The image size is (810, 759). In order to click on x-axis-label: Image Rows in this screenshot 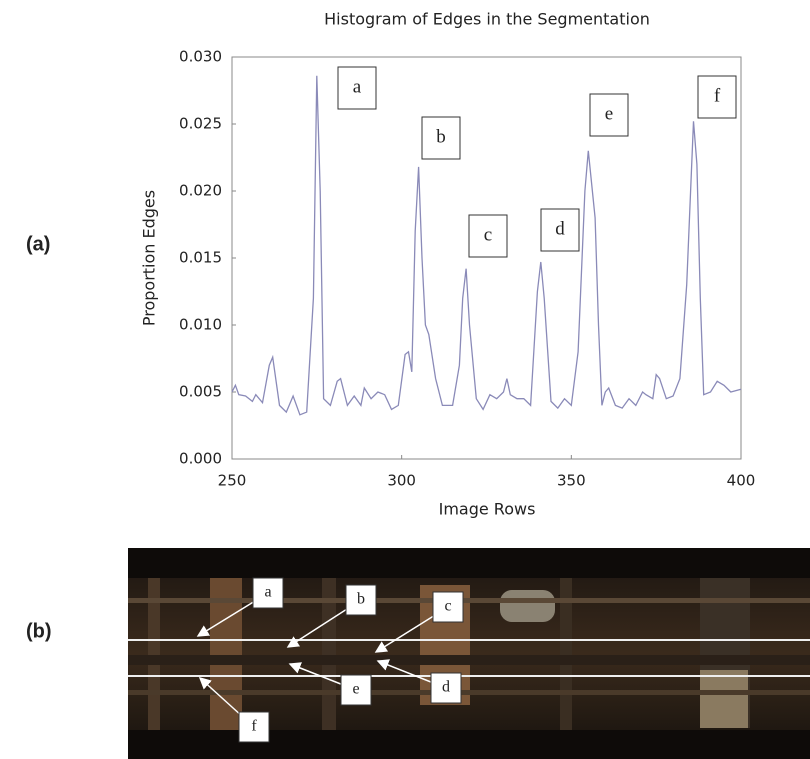, I will do `click(487, 509)`.